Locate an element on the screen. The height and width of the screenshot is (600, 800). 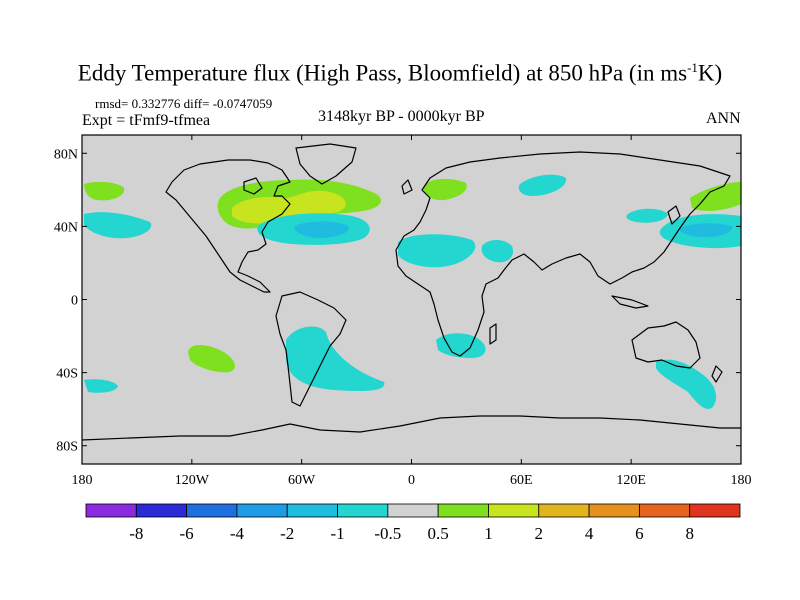
colorbar-label: -0.5 is located at coordinates (387, 533).